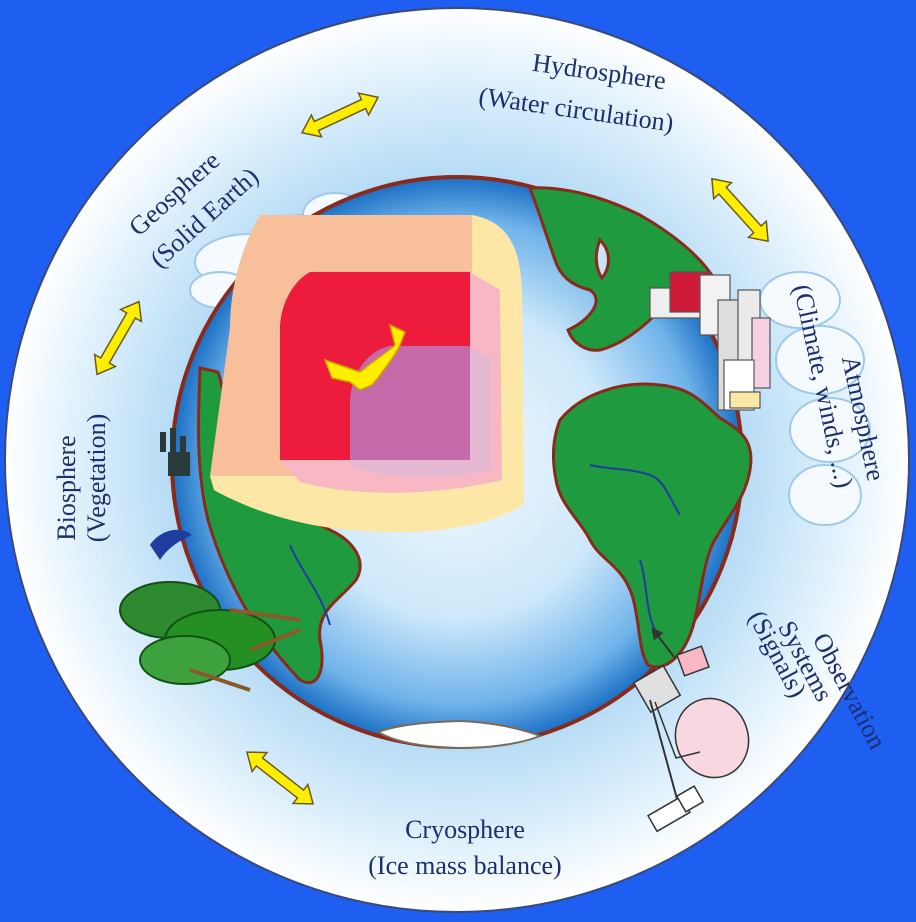  What do you see at coordinates (663, 643) in the screenshot?
I see `signal-arrow` at bounding box center [663, 643].